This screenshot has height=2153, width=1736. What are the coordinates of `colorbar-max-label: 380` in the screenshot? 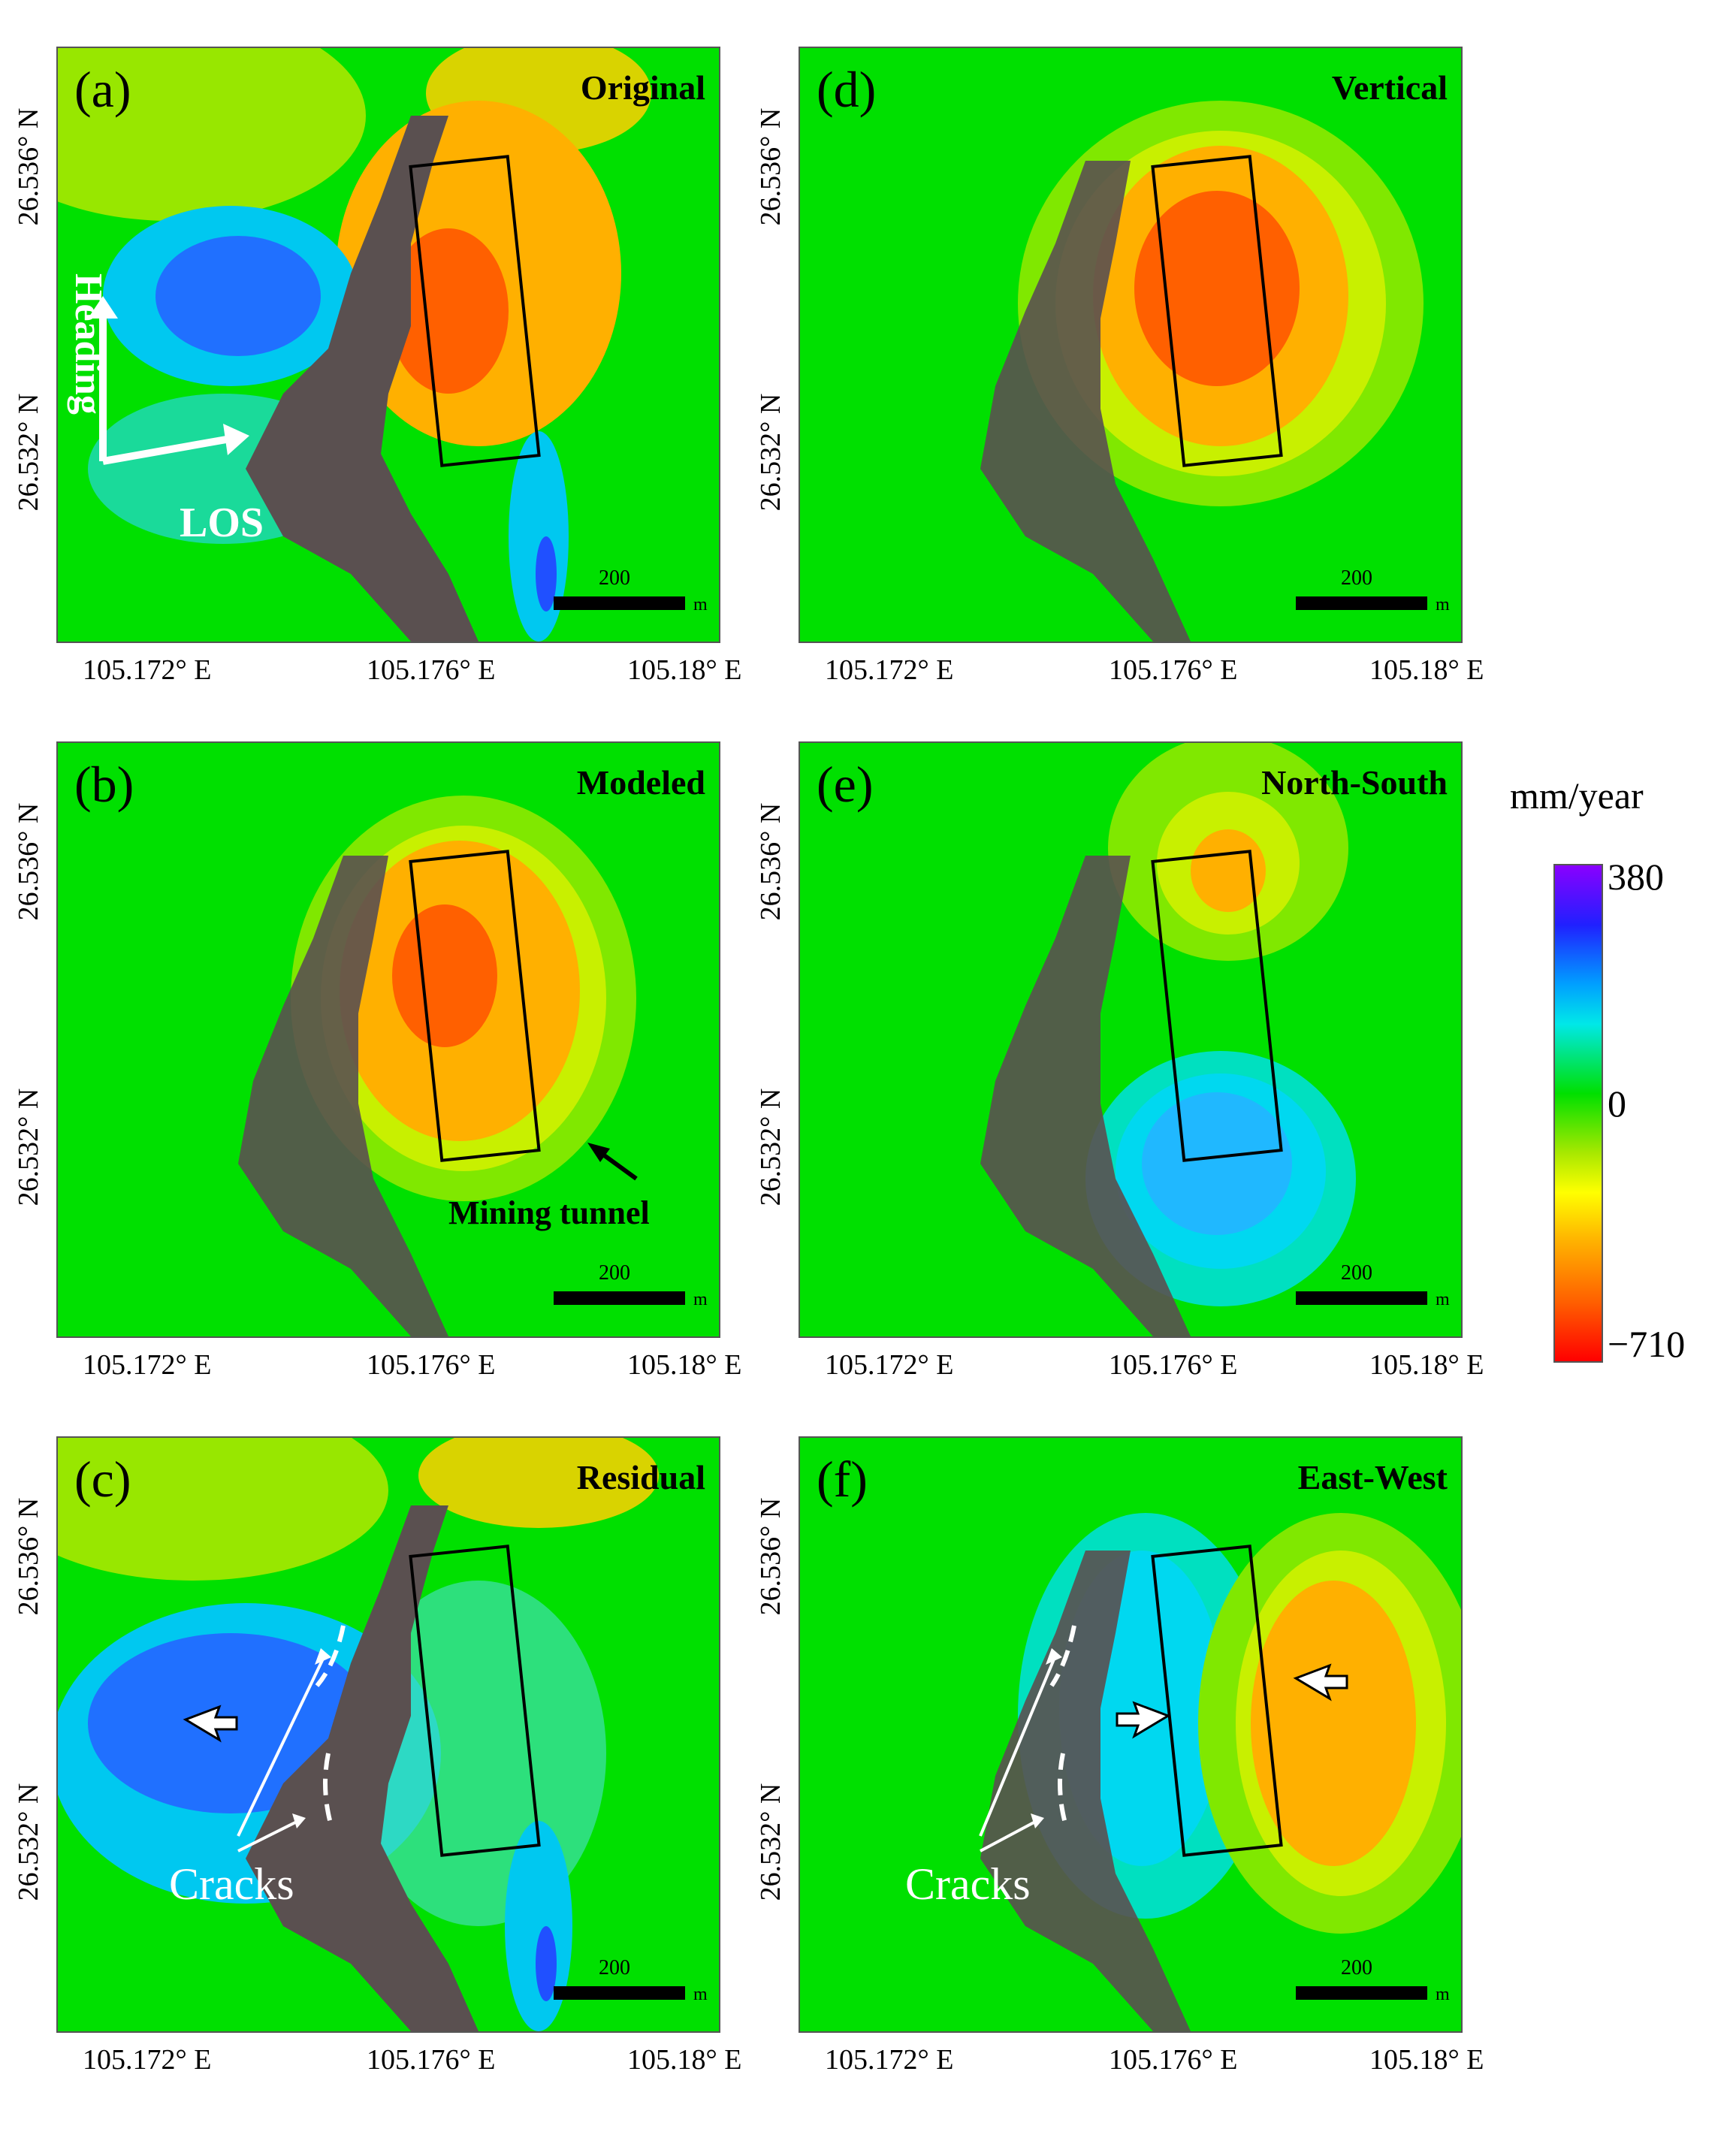 It's located at (1636, 877).